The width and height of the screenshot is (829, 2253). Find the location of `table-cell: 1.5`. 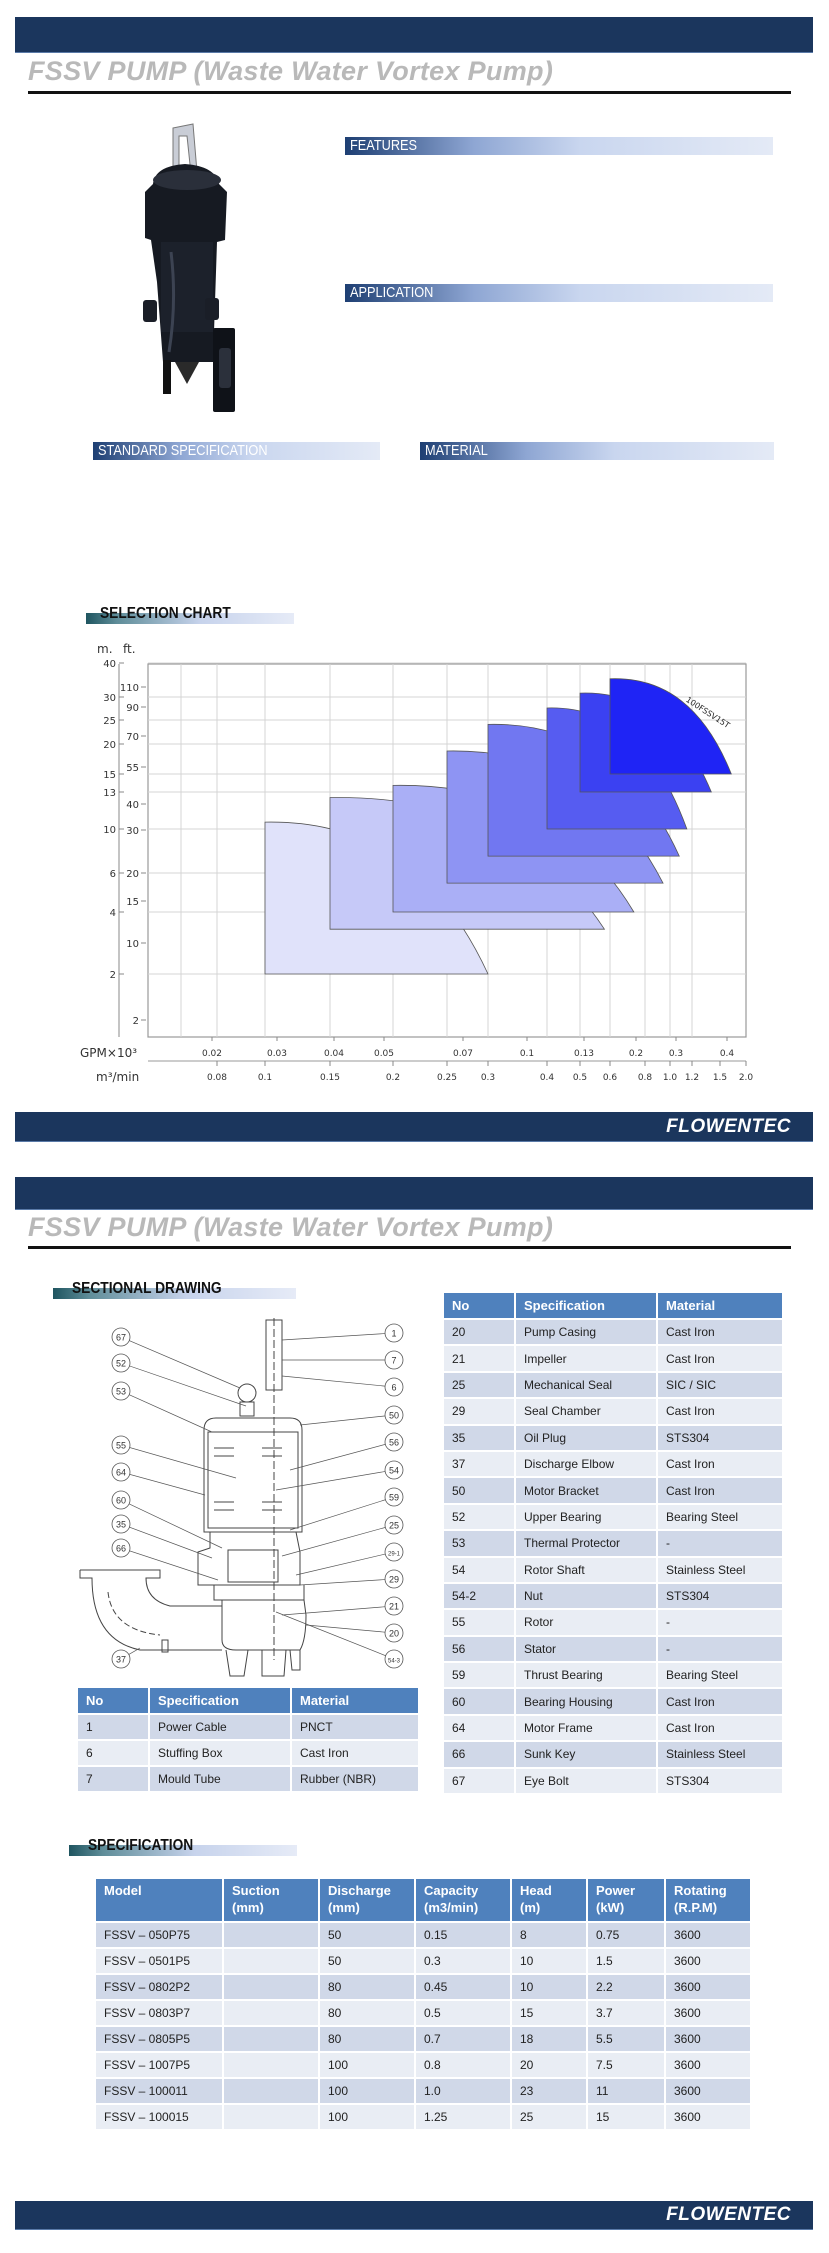

table-cell: 1.5 is located at coordinates (626, 1961).